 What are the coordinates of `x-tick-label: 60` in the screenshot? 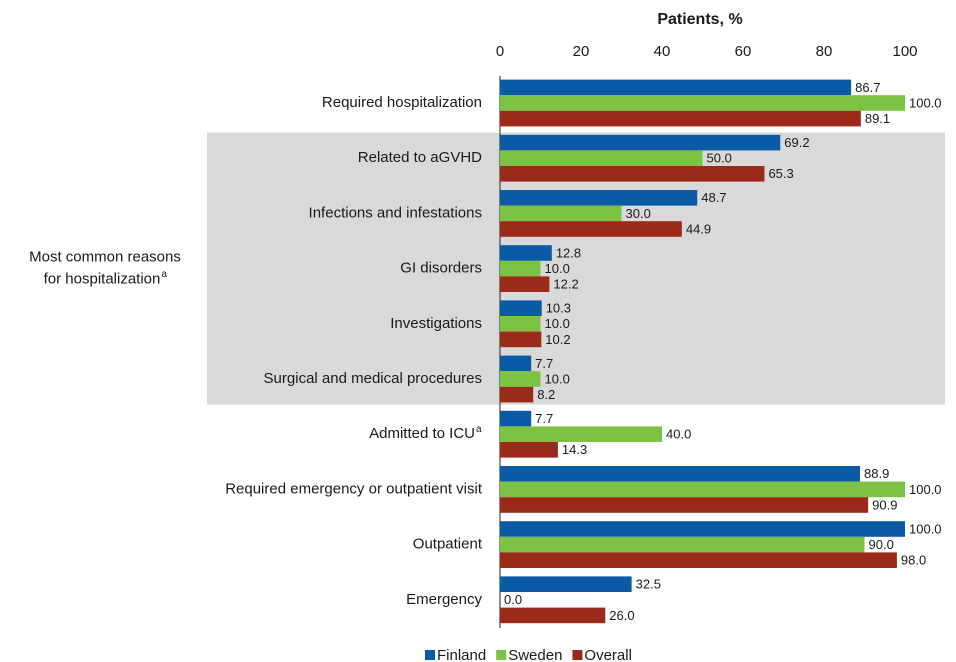 It's located at (743, 51).